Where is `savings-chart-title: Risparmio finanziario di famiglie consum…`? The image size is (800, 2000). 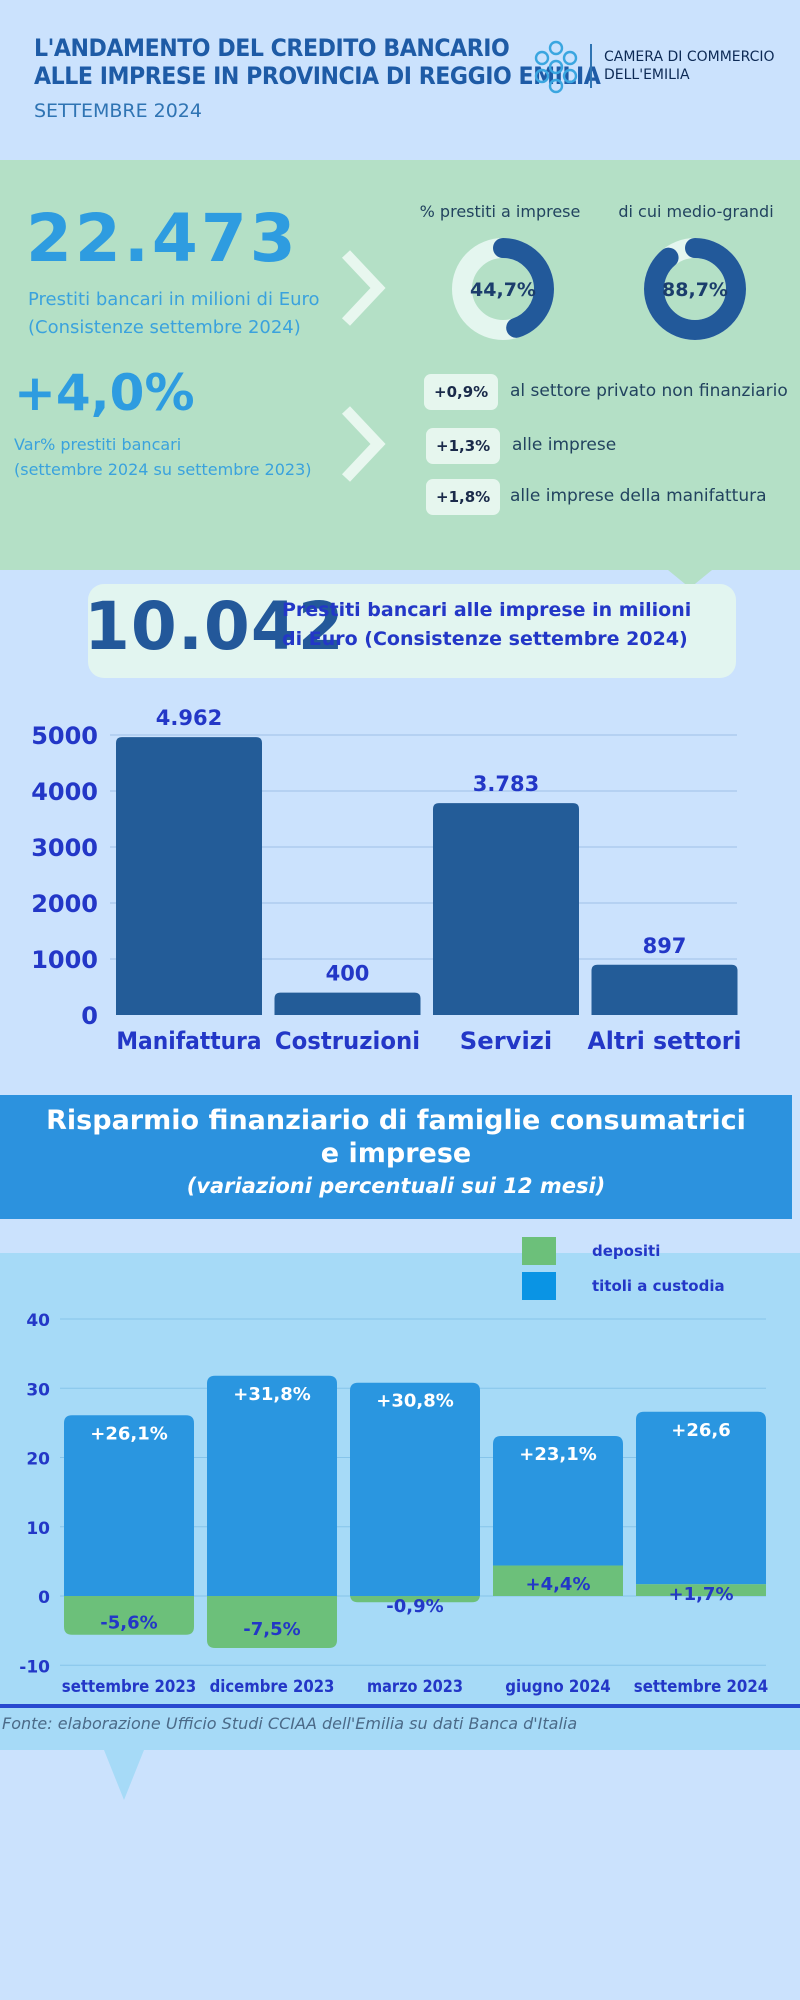 savings-chart-title: Risparmio finanziario di famiglie consum… is located at coordinates (396, 1137).